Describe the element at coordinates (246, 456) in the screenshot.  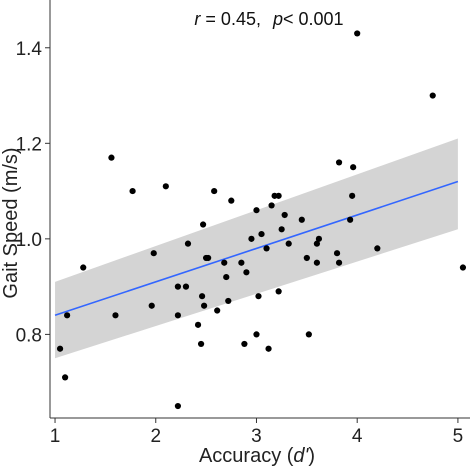
I see `x-axis-title-prefix: Accuracy (` at that location.